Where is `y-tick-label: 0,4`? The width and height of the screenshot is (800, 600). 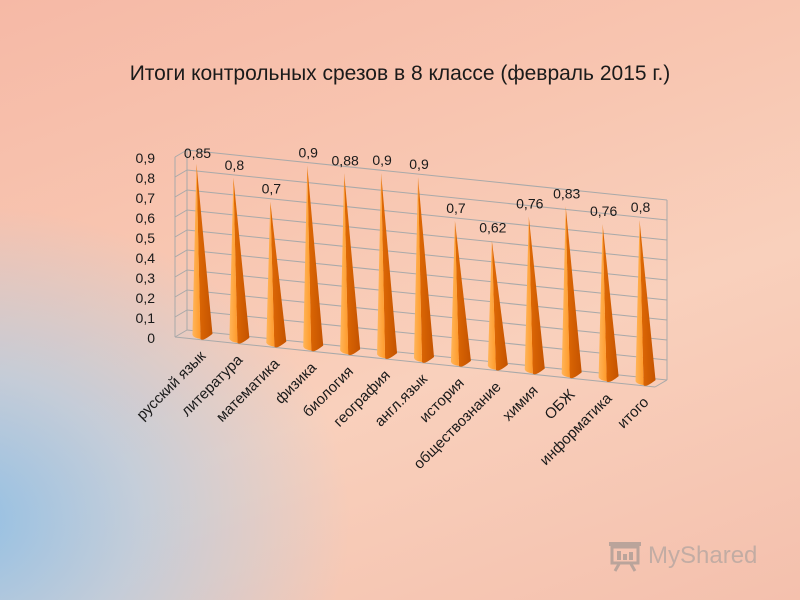
y-tick-label: 0,4 is located at coordinates (146, 258).